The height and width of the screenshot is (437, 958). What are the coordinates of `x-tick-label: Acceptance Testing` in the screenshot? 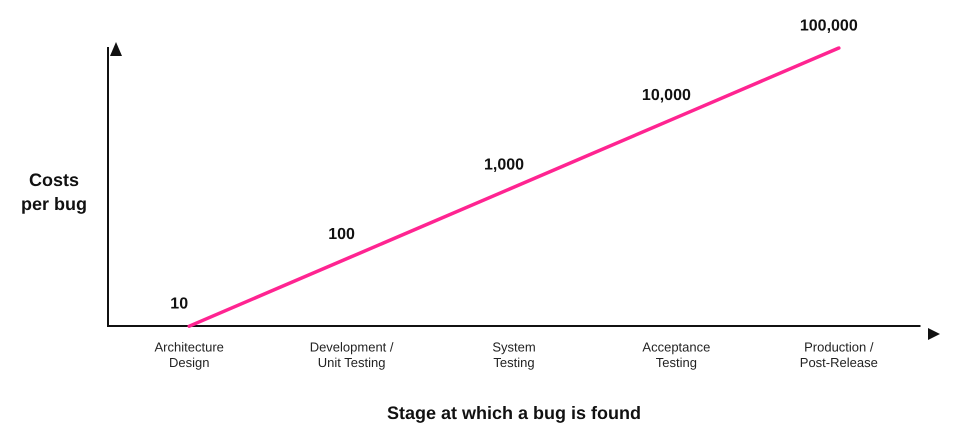 It's located at (676, 355).